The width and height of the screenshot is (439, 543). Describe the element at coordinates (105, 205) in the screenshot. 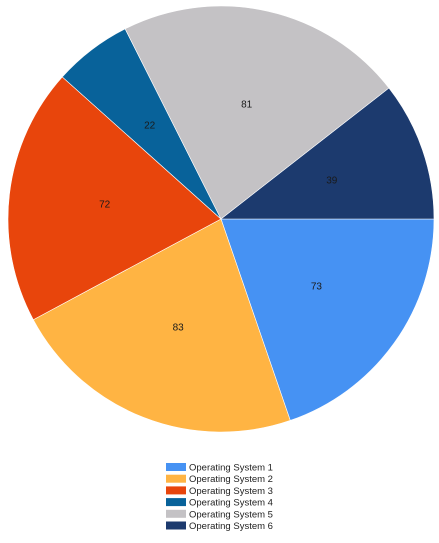

I see `slice-value-label-3: 72` at that location.